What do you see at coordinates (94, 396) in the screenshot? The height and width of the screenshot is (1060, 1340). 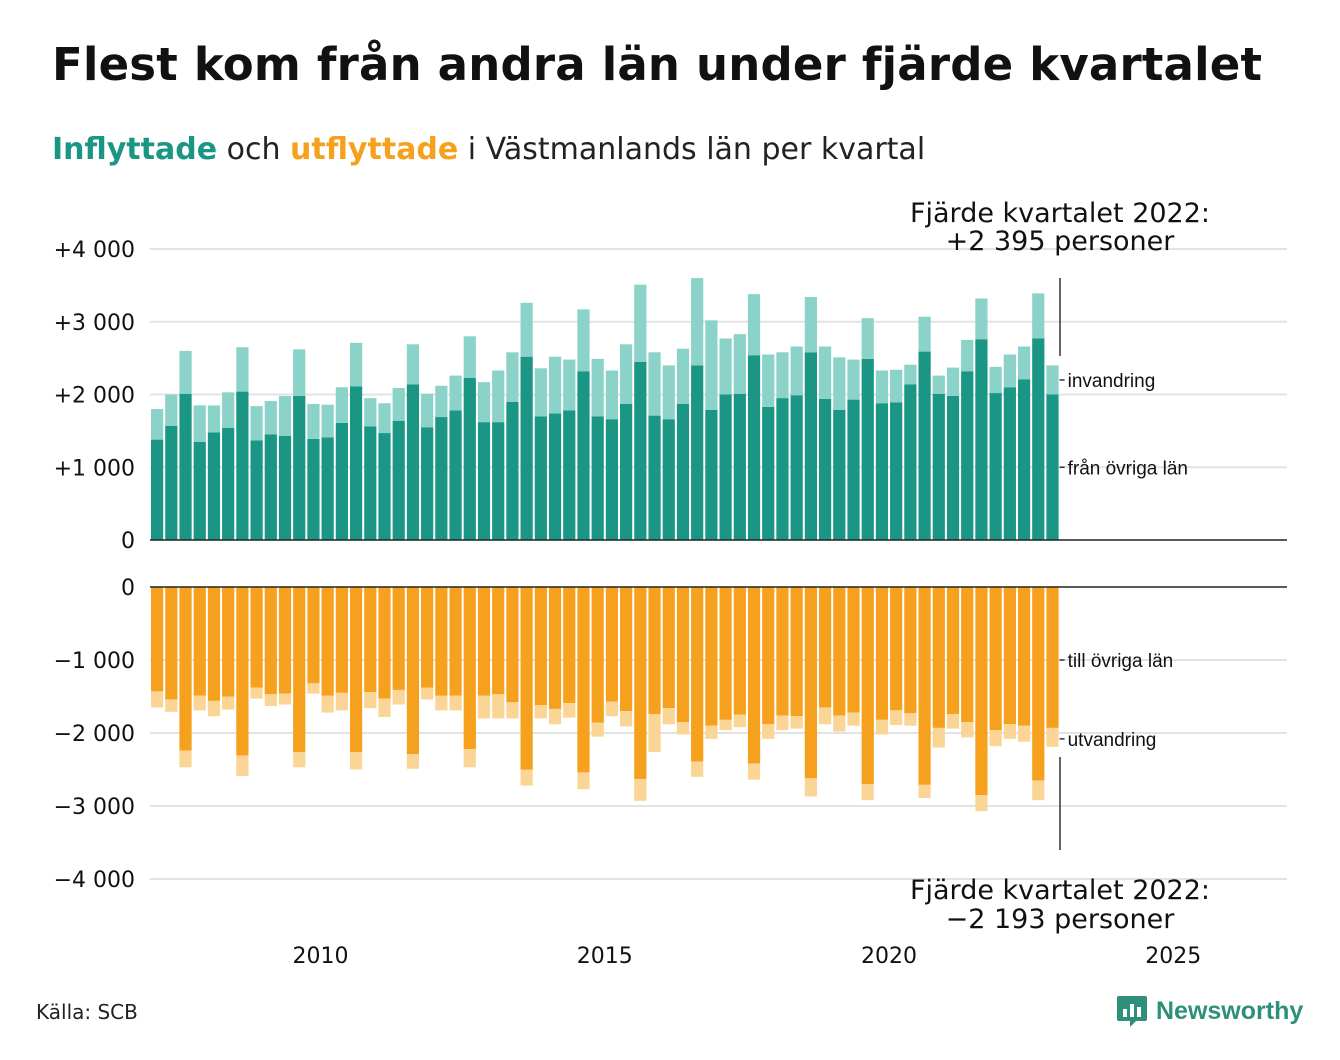 I see `y-tick-label: +2 000` at bounding box center [94, 396].